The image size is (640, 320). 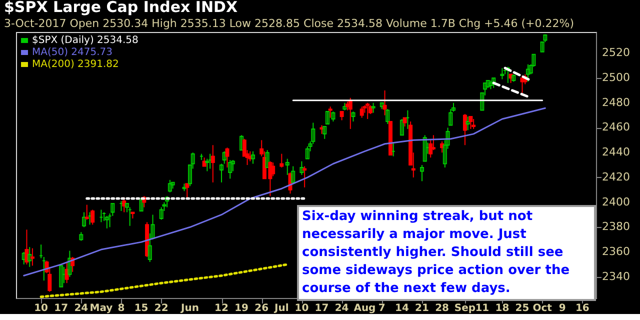 I want to click on legend-label: MA(200) 2391.82, so click(x=75, y=64).